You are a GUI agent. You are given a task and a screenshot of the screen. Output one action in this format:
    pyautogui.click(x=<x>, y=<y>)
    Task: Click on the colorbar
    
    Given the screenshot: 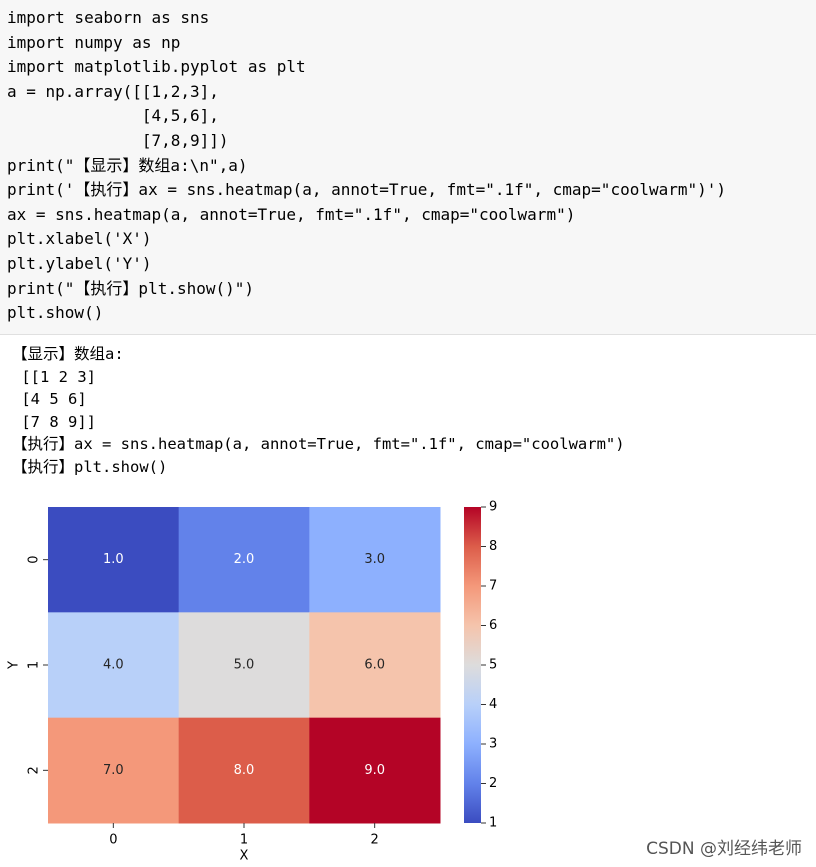 What is the action you would take?
    pyautogui.click(x=472, y=665)
    